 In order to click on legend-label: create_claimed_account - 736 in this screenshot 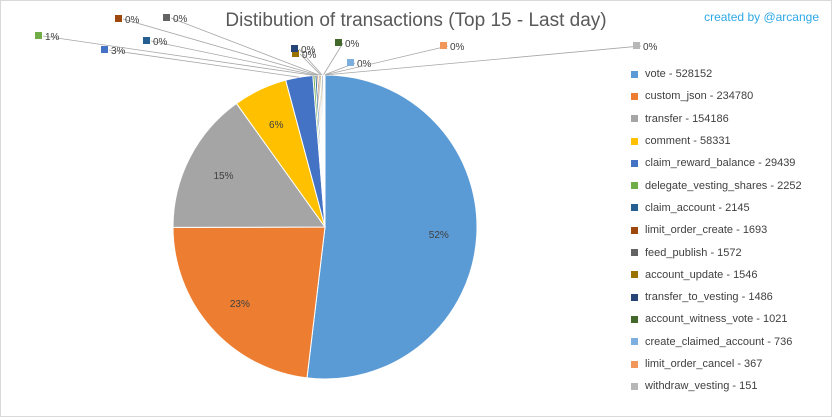, I will do `click(719, 341)`.